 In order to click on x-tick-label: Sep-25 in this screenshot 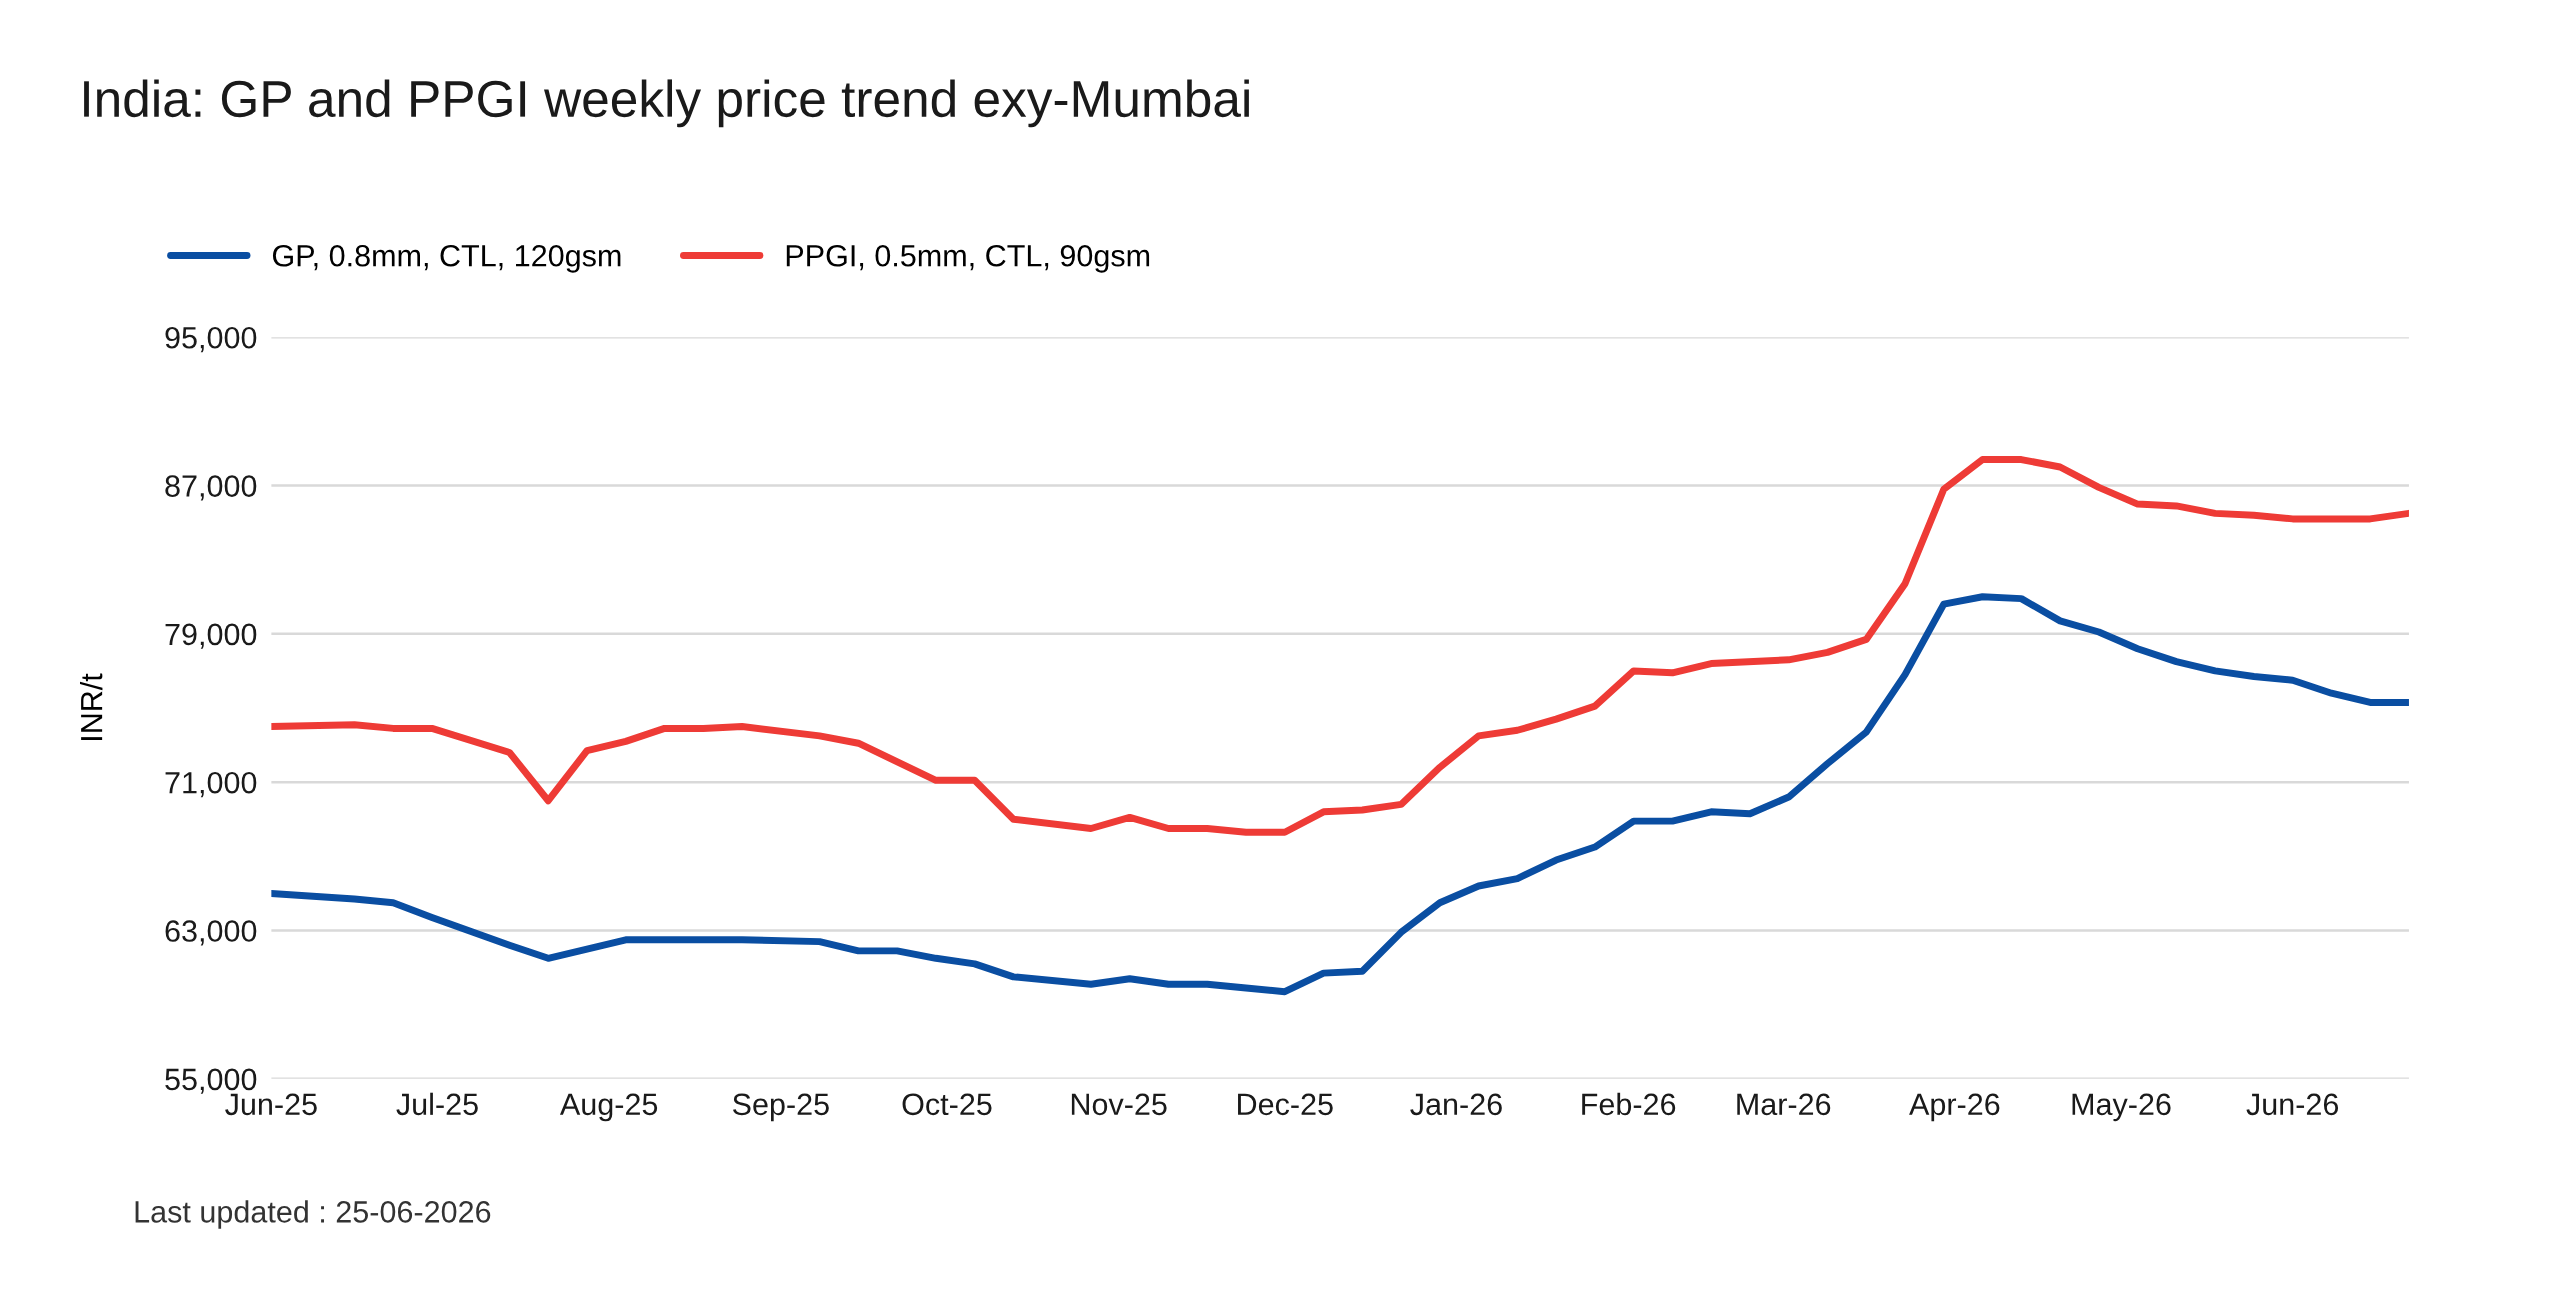, I will do `click(780, 1107)`.